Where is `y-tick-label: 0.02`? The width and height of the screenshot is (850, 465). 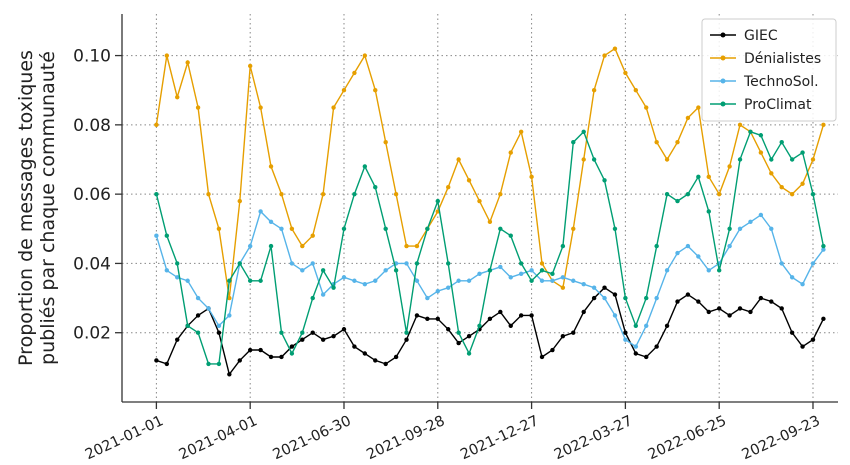
y-tick-label: 0.02 is located at coordinates (92, 334).